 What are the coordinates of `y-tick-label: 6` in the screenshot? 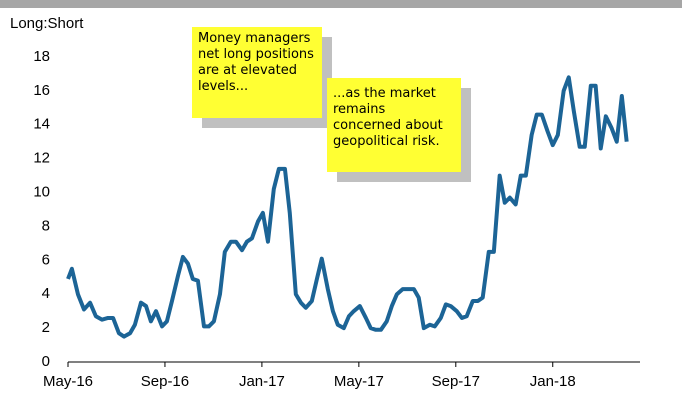 It's located at (46, 259).